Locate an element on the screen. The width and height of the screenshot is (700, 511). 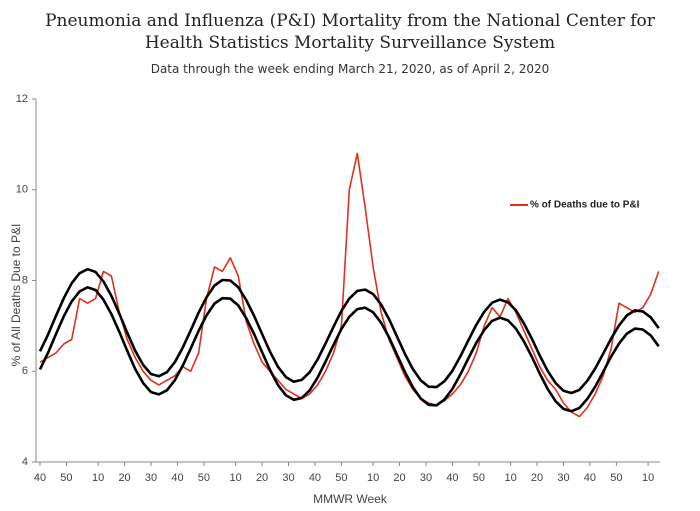
y-tick-label: 10 is located at coordinates (22, 190).